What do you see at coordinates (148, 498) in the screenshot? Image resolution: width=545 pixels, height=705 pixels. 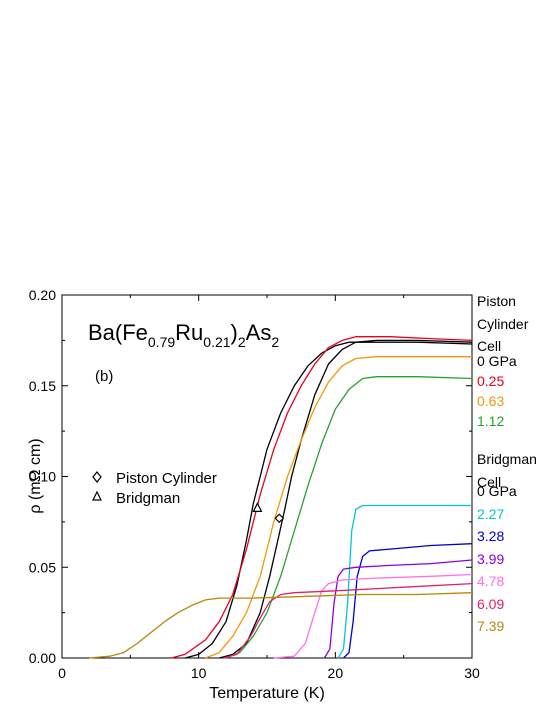 I see `legend-label-bridgman: Bridgman` at bounding box center [148, 498].